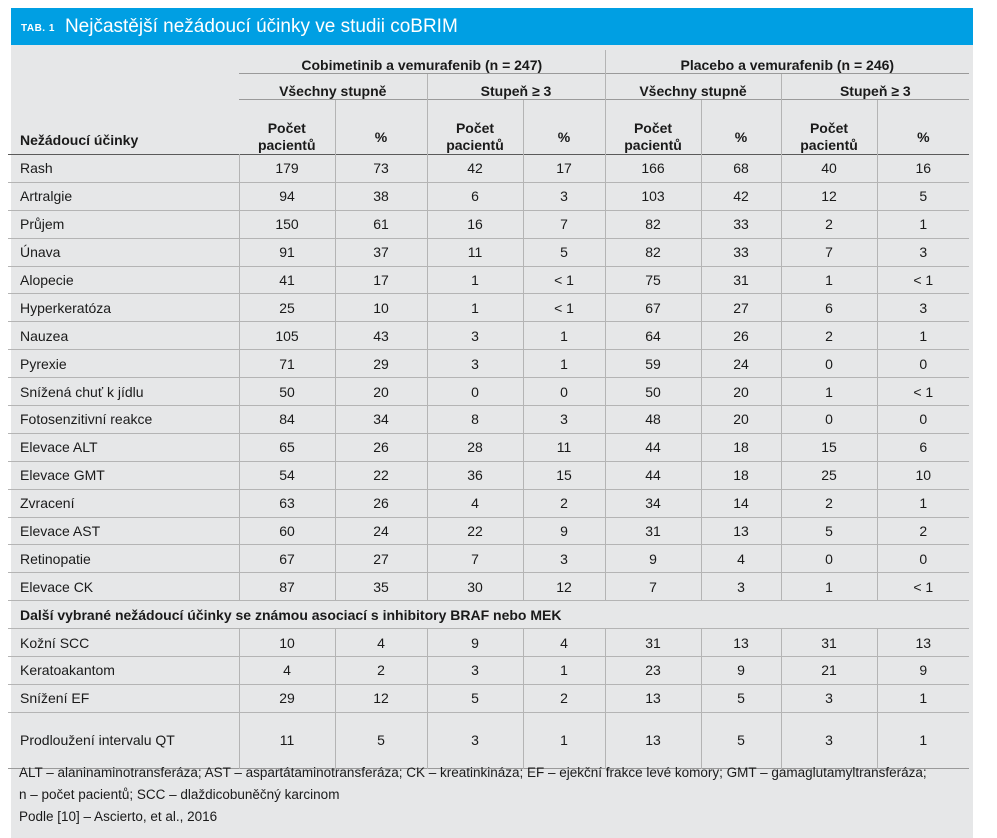 This screenshot has height=838, width=997. I want to click on cell-count: 8, so click(474, 419).